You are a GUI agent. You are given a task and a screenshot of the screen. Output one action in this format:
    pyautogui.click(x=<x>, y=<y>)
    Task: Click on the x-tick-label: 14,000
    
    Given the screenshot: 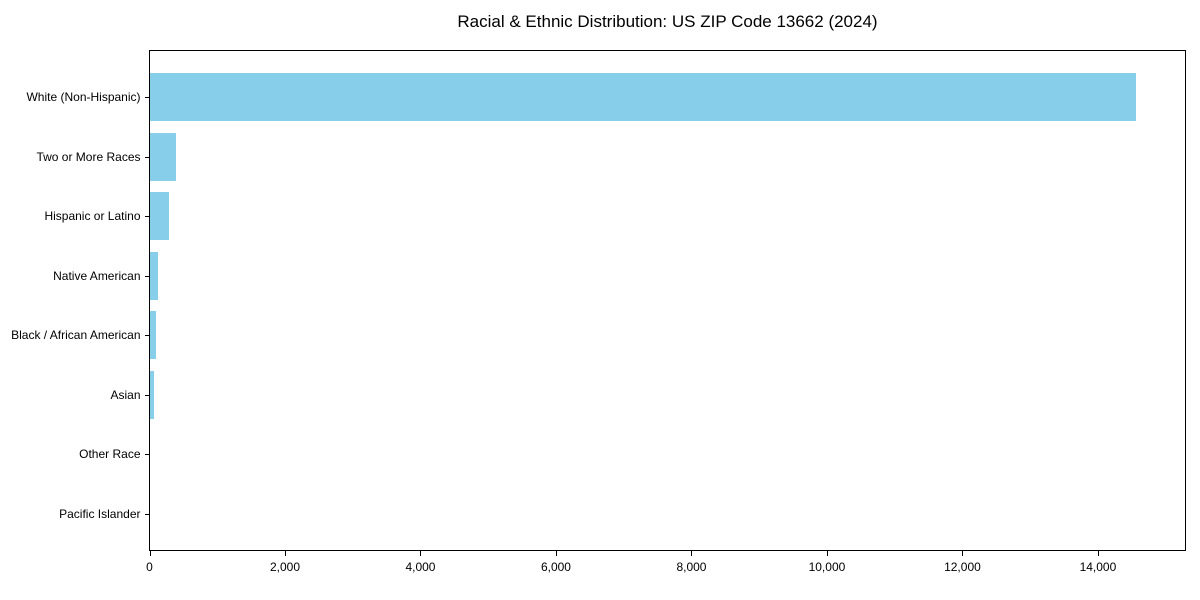 What is the action you would take?
    pyautogui.click(x=1098, y=567)
    